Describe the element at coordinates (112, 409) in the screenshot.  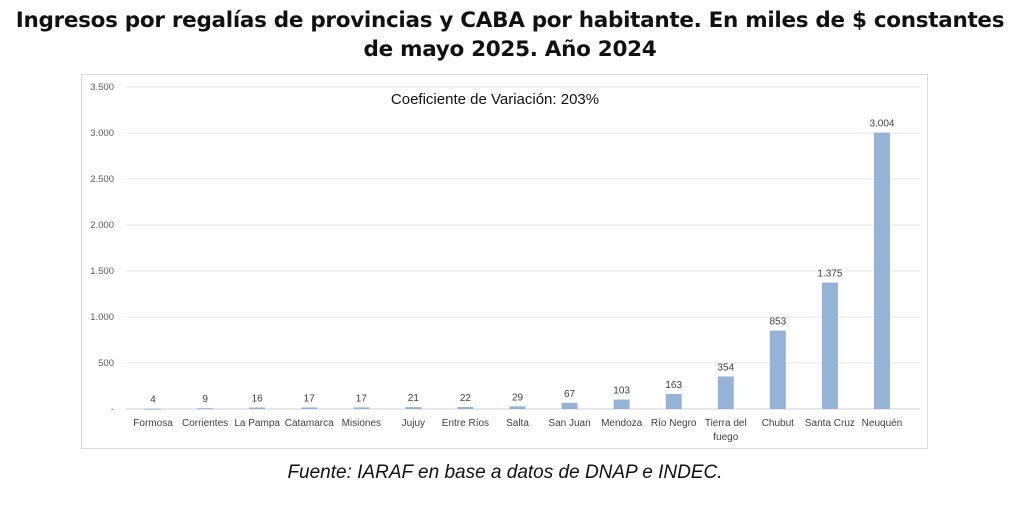
I see `y-tick-label: -` at that location.